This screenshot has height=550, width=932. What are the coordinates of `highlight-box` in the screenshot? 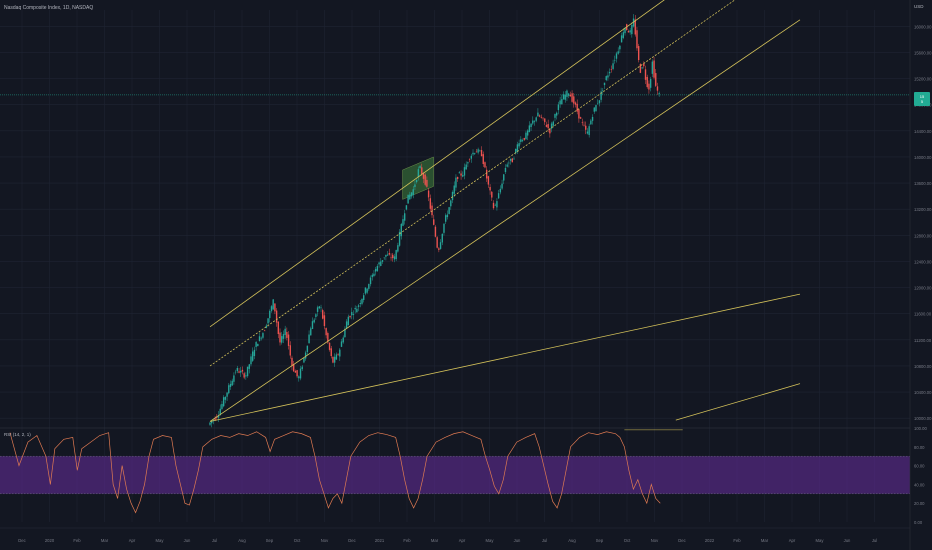 It's located at (418, 178).